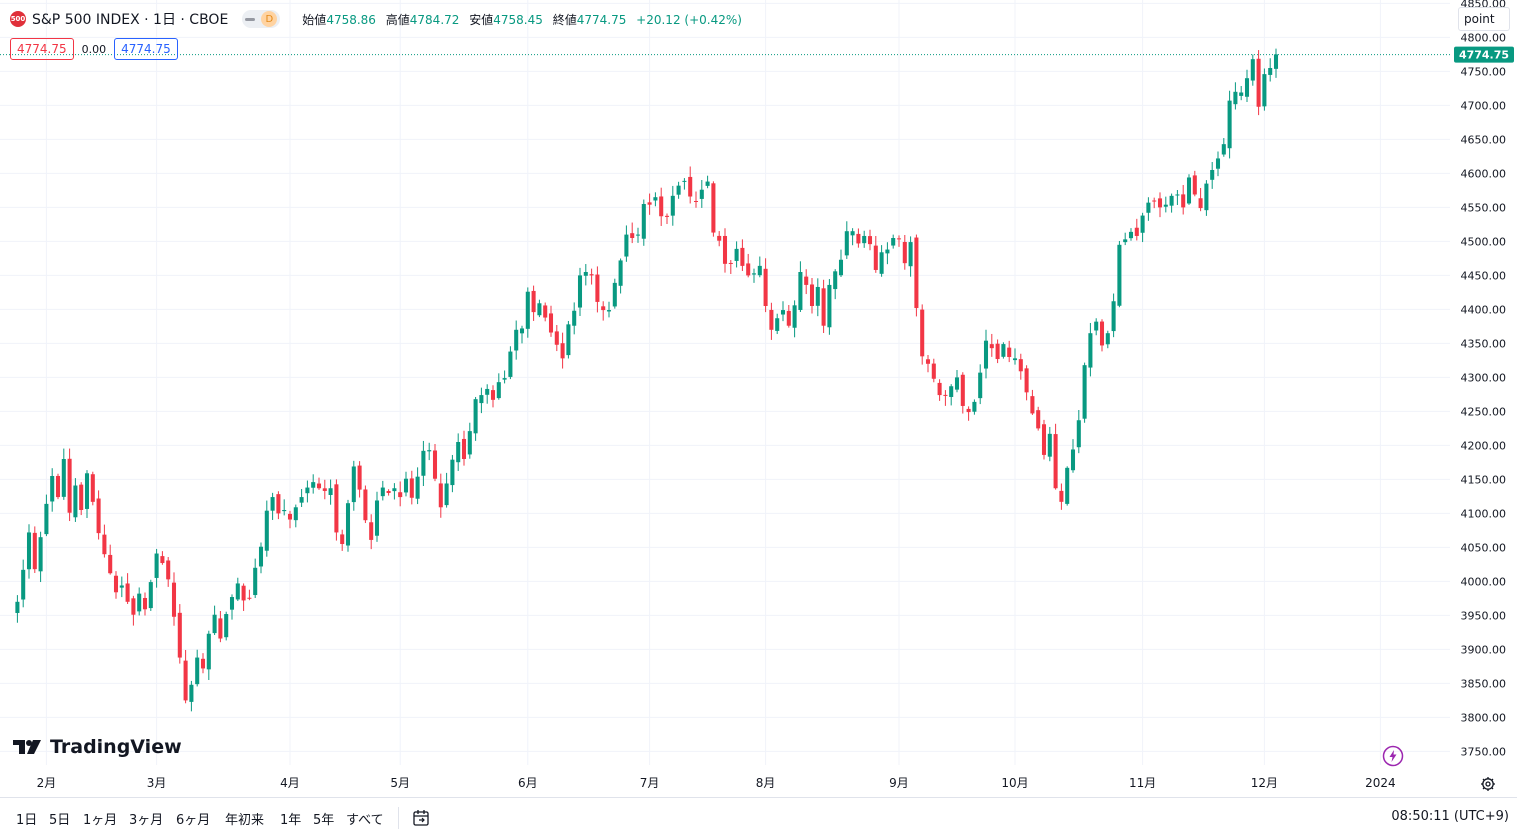 The image size is (1517, 839). Describe the element at coordinates (130, 20) in the screenshot. I see `symbol-title: S&P 500 INDEX · 1日 · CBOE` at that location.